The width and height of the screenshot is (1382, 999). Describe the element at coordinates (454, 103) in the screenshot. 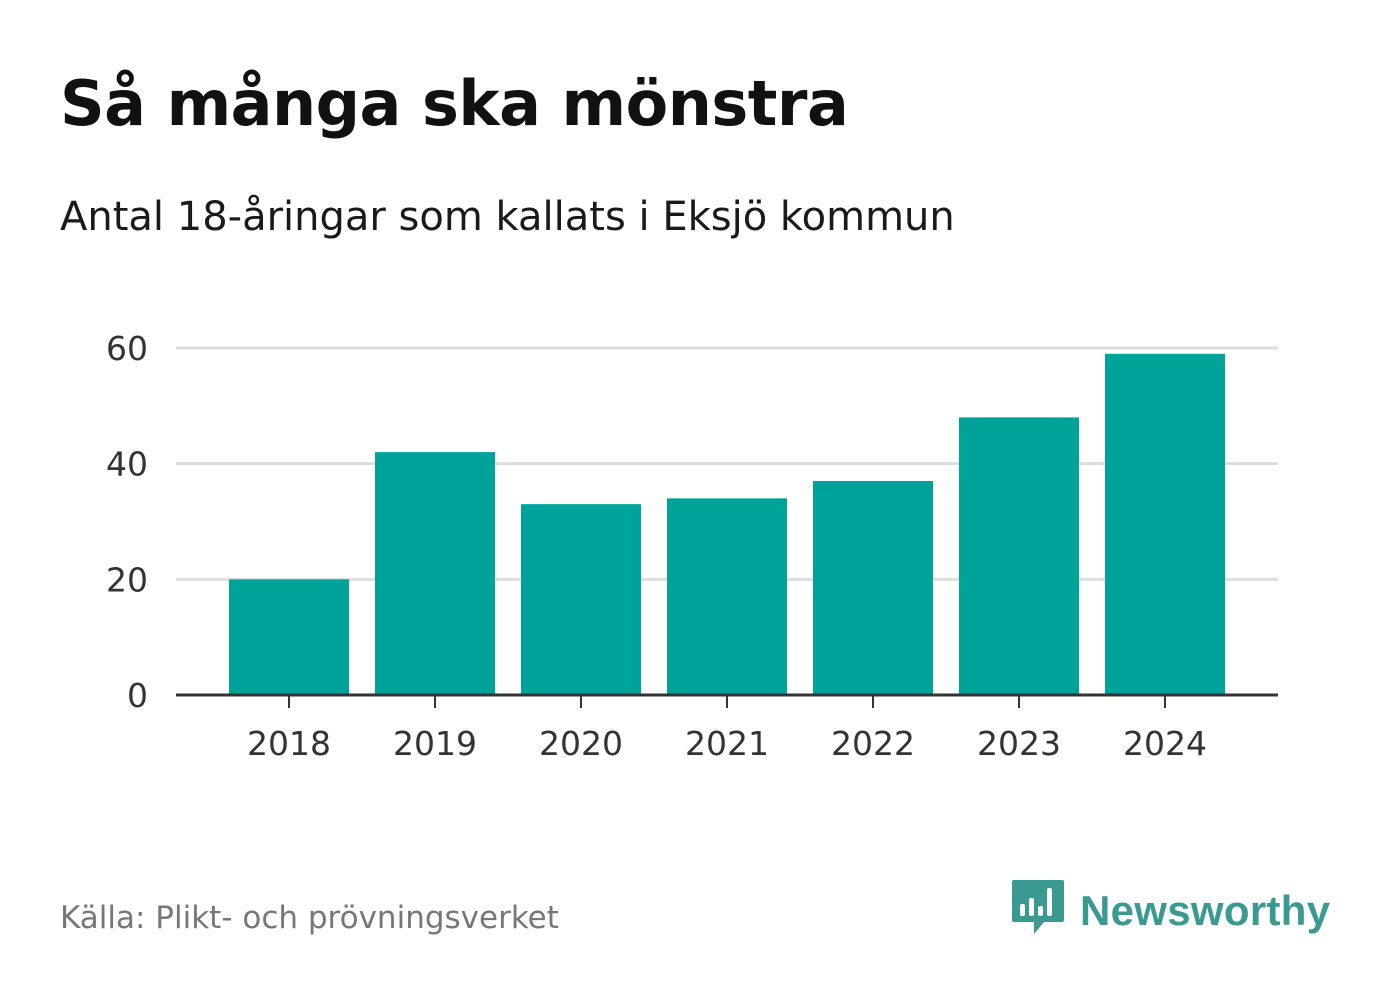

I see `chart-title: Så många ska mönstra` at that location.